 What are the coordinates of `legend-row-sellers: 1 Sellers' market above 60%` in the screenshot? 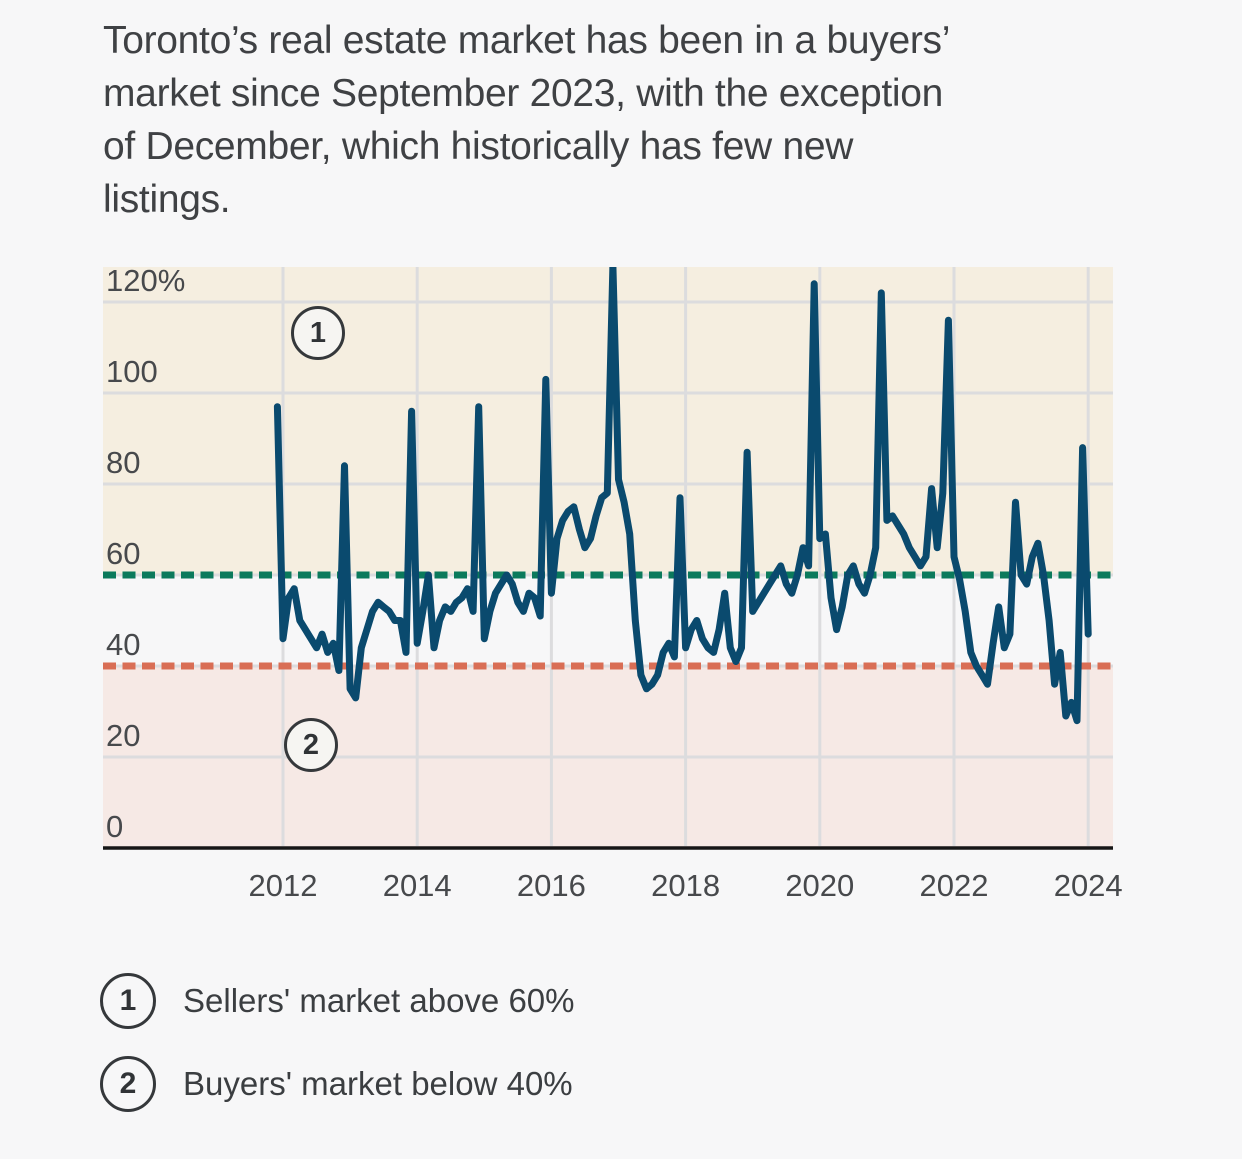 It's located at (337, 1001).